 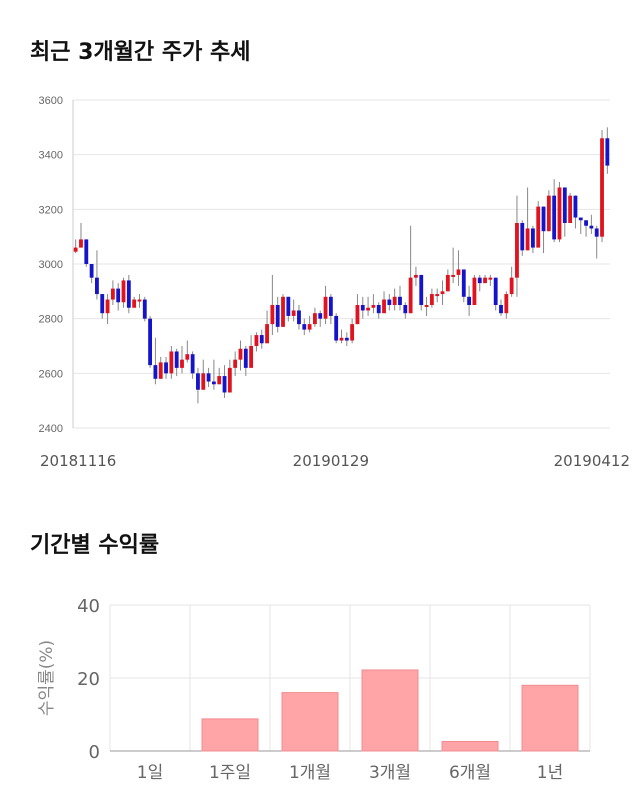 I want to click on category-label: 3개월, so click(x=390, y=773).